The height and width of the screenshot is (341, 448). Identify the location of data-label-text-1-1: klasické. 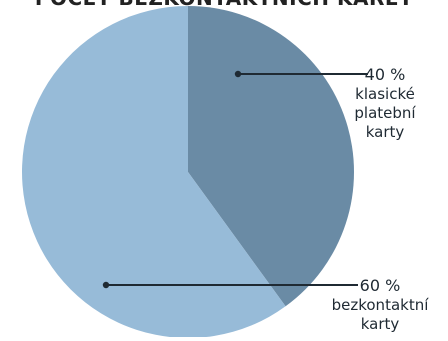
(385, 94).